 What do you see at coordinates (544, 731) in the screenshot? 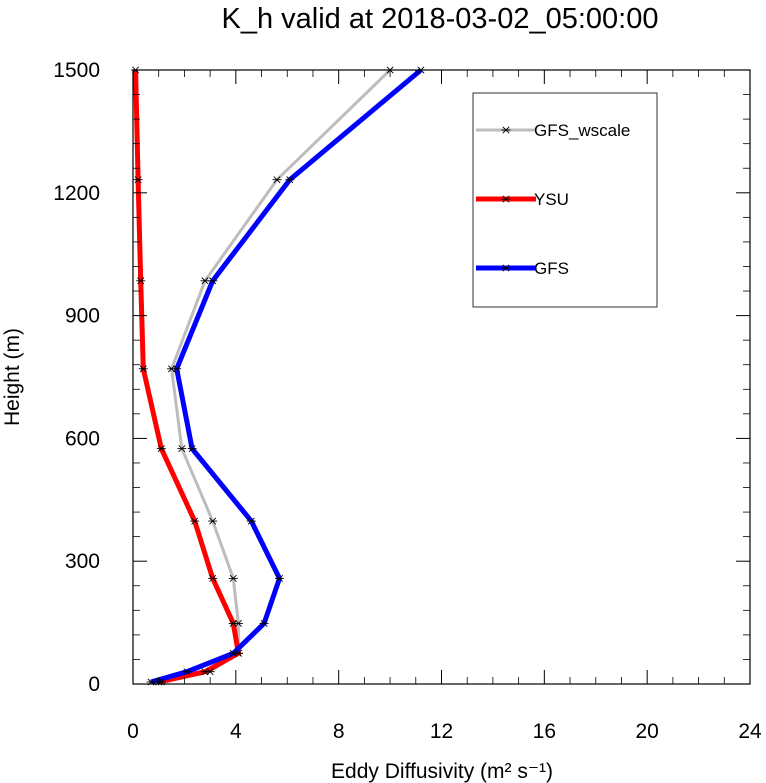
I see `x-tick-label: 16` at bounding box center [544, 731].